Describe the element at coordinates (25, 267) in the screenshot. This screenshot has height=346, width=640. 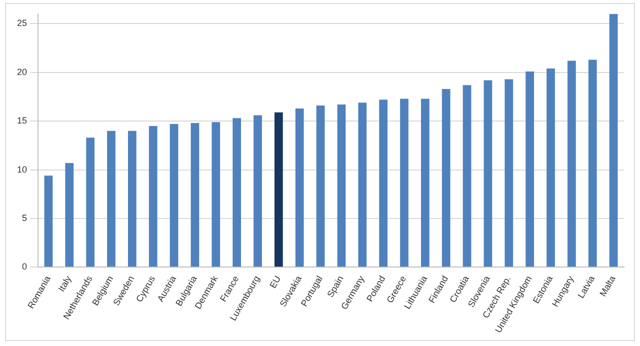
I see `y-tick-label: 0` at that location.